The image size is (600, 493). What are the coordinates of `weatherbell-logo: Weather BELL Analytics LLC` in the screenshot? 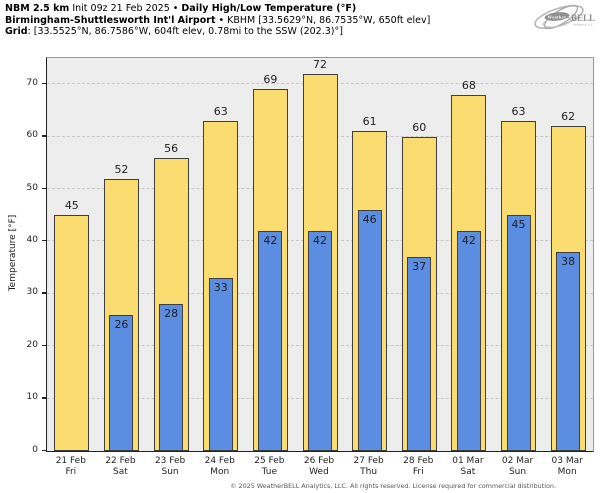 It's located at (564, 19).